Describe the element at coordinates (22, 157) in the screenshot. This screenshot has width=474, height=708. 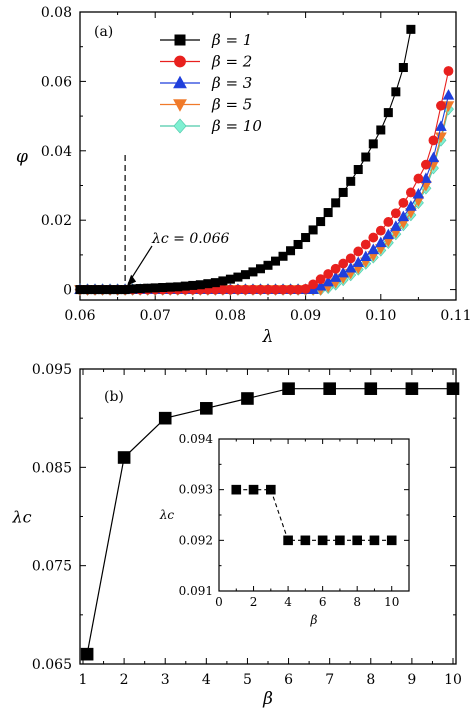
I see `y-axis-label-a: φ` at that location.